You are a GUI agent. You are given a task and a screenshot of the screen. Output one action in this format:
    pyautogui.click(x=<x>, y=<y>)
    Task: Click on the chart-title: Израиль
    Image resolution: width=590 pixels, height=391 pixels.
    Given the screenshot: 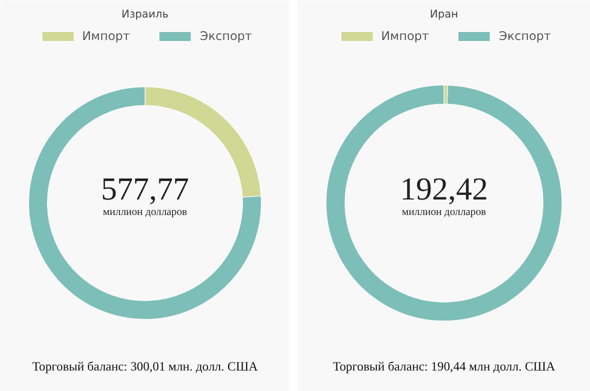 What is the action you would take?
    pyautogui.click(x=145, y=14)
    